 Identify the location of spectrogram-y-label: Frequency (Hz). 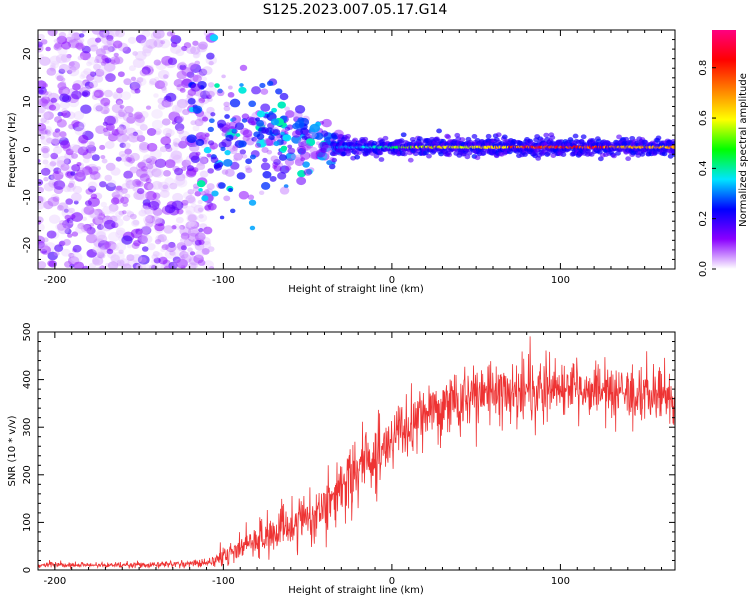
(12, 150).